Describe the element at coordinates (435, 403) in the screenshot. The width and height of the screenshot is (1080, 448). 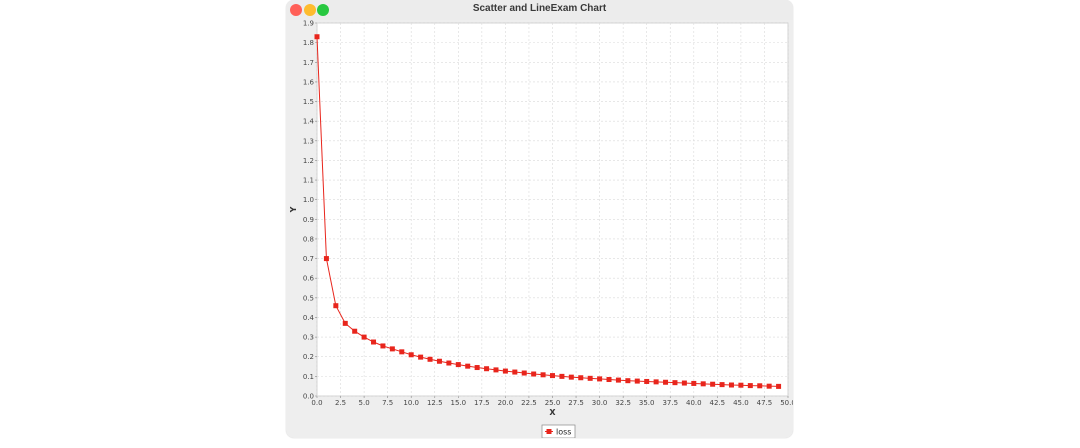
I see `x-tick-label: 12.5` at that location.